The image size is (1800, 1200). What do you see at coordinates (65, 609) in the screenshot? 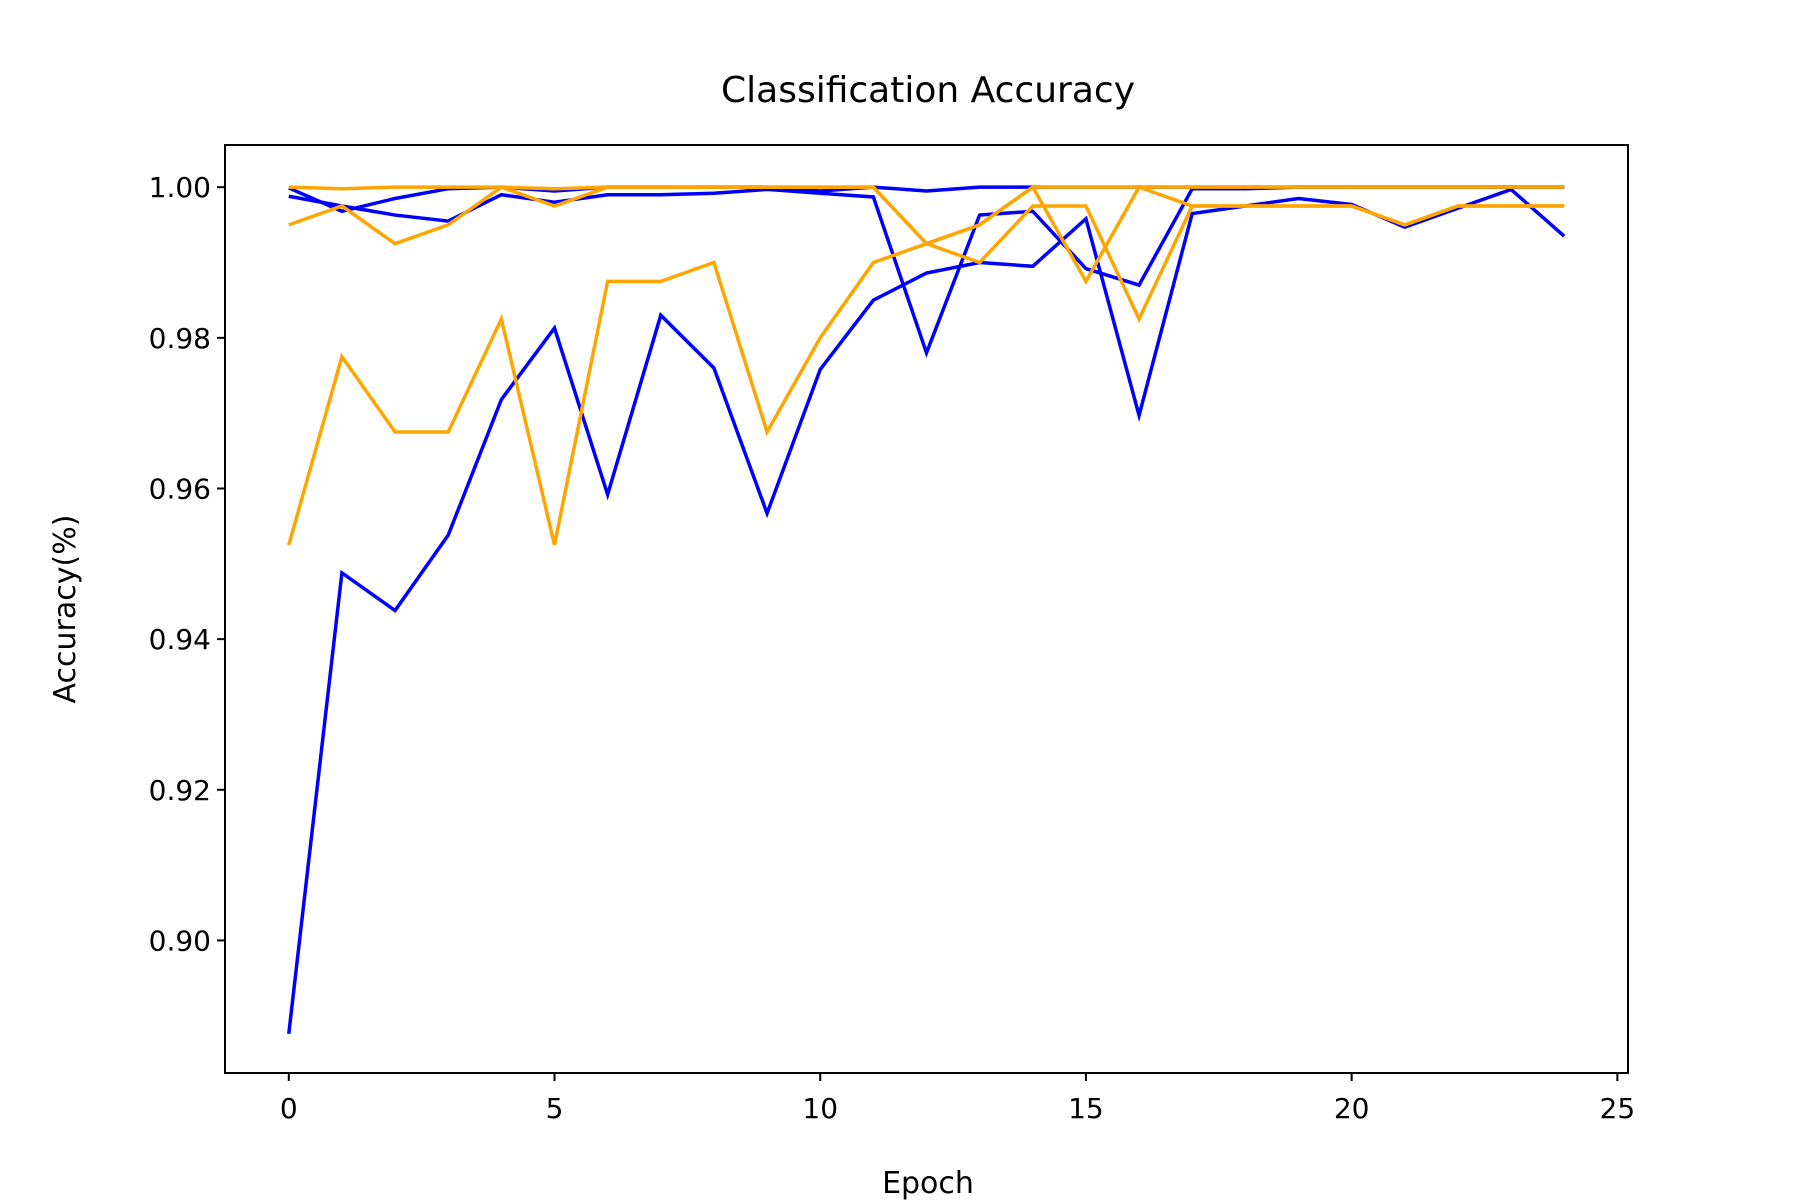
I see `y-axis-label: Accuracy(%)` at bounding box center [65, 609].